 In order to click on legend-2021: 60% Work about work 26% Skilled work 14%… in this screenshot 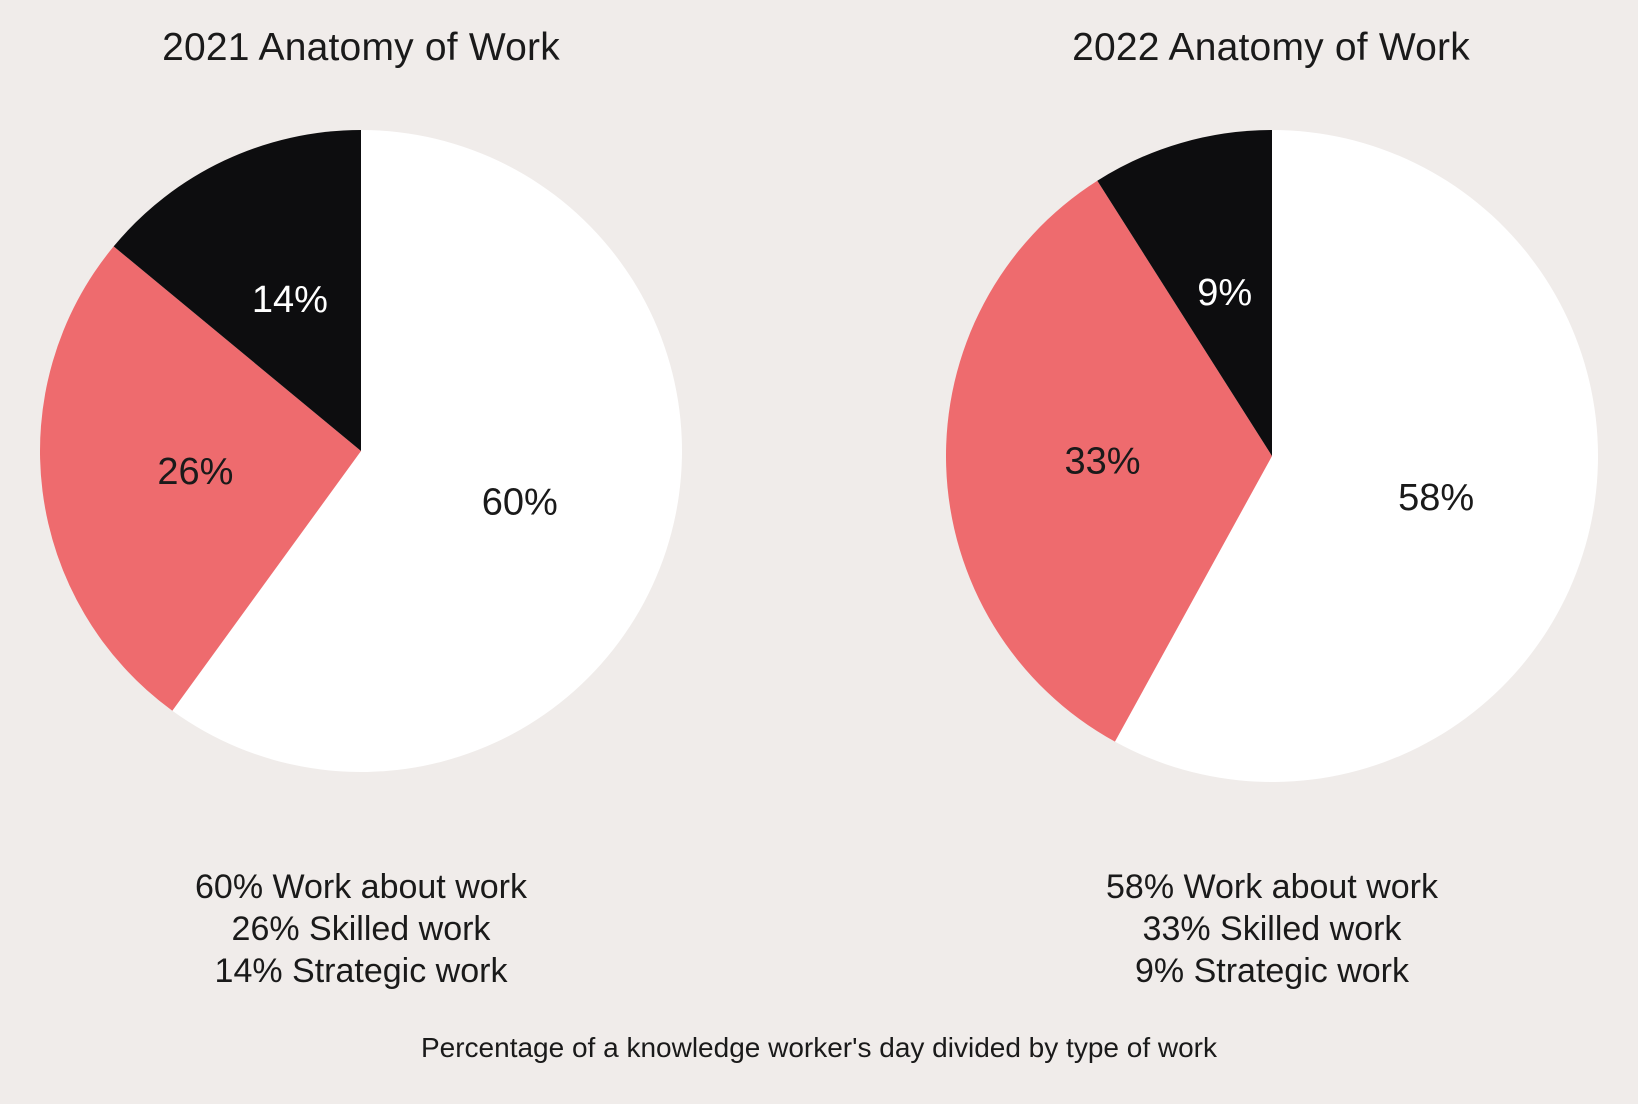, I will do `click(361, 929)`.